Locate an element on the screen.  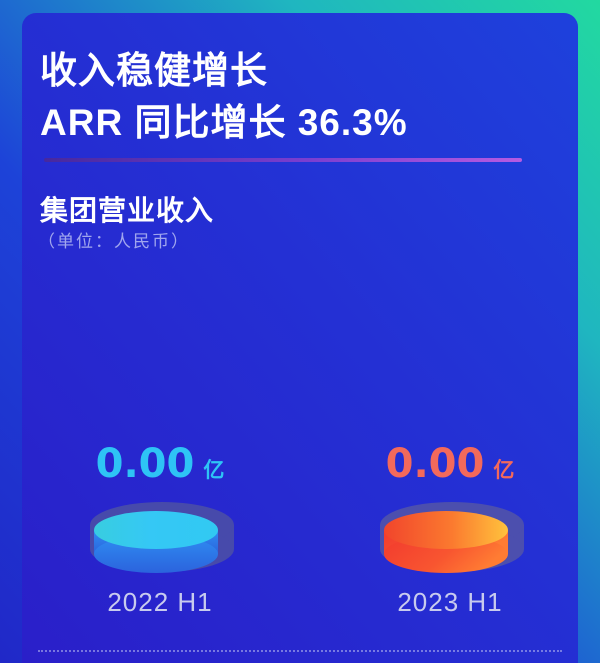
chart-column-2022h1: 0.00 亿 is located at coordinates (160, 529).